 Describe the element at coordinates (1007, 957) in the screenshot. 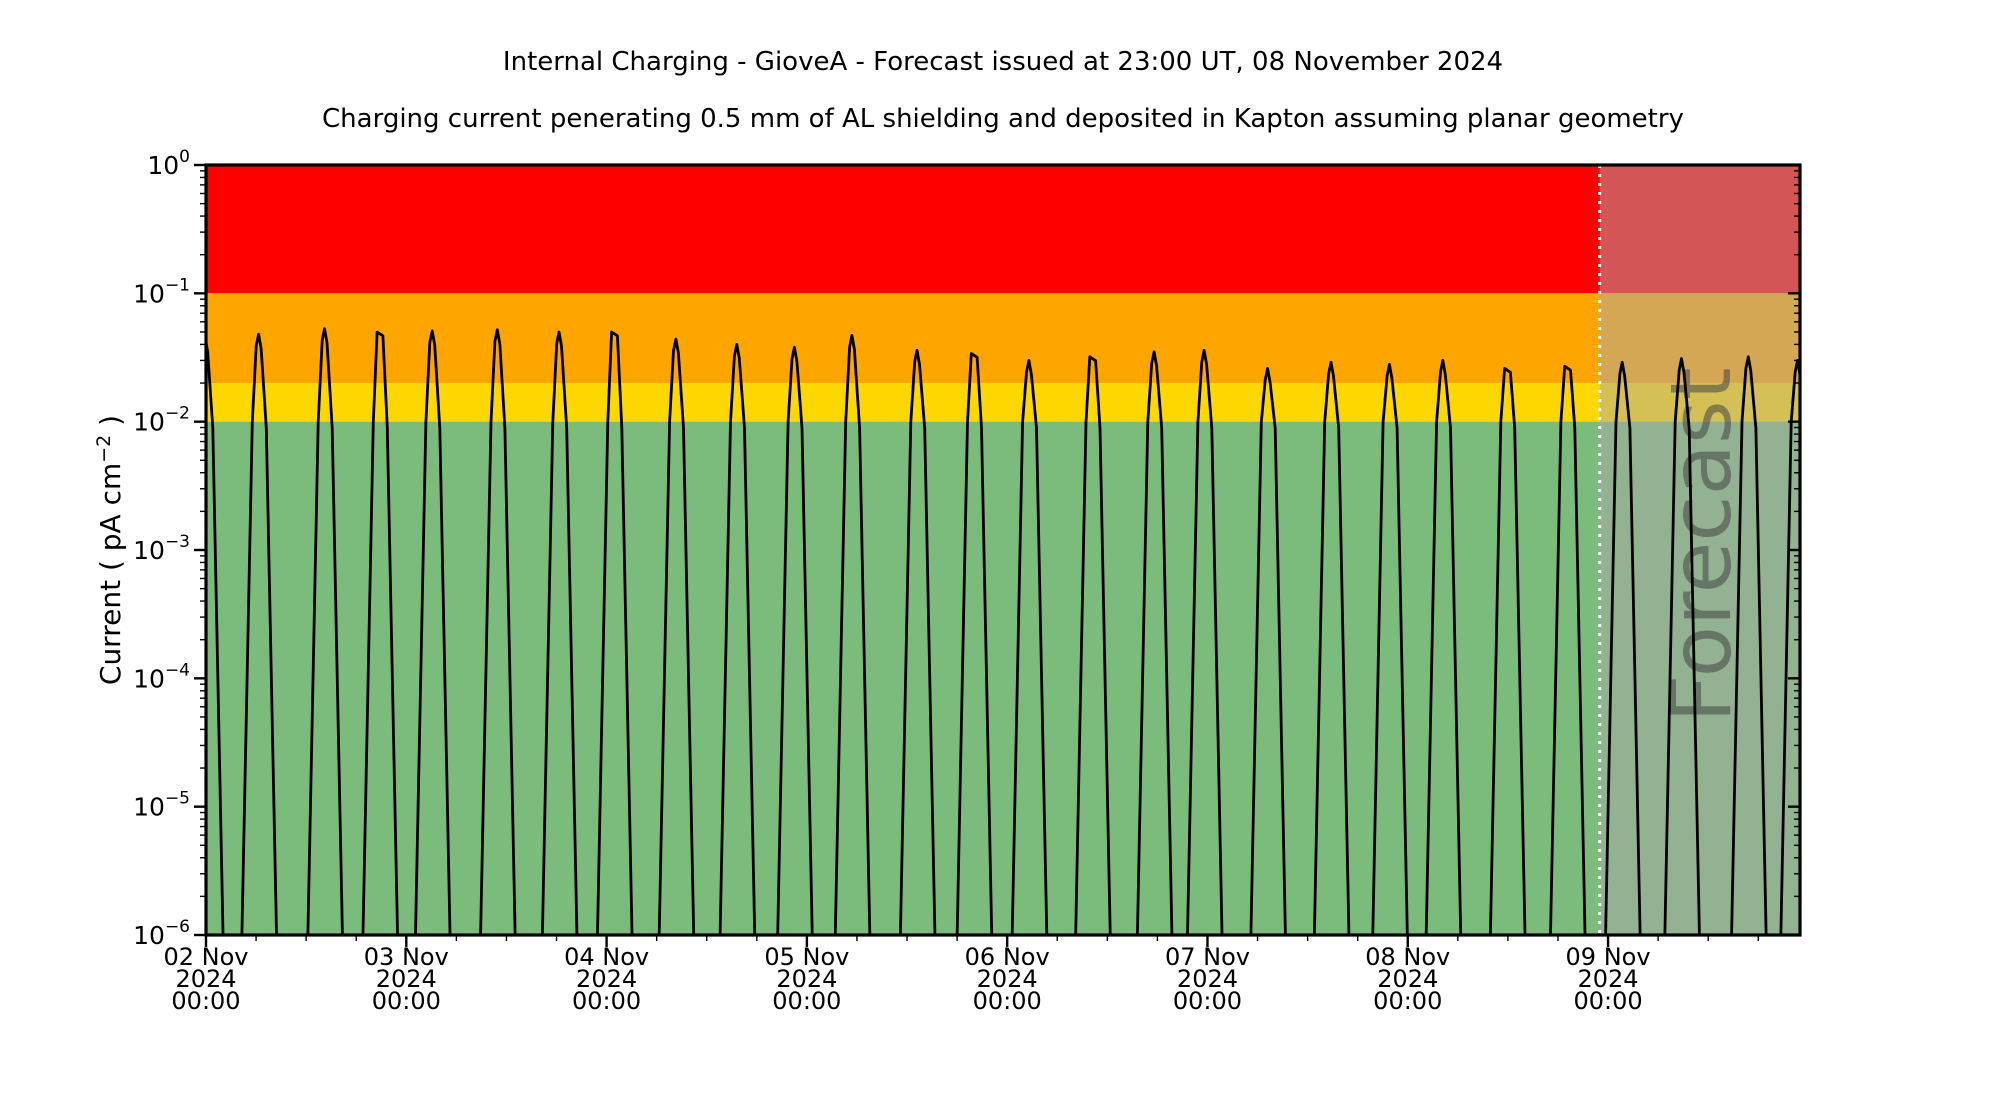

I see `x-tick-label: 06 Nov` at that location.